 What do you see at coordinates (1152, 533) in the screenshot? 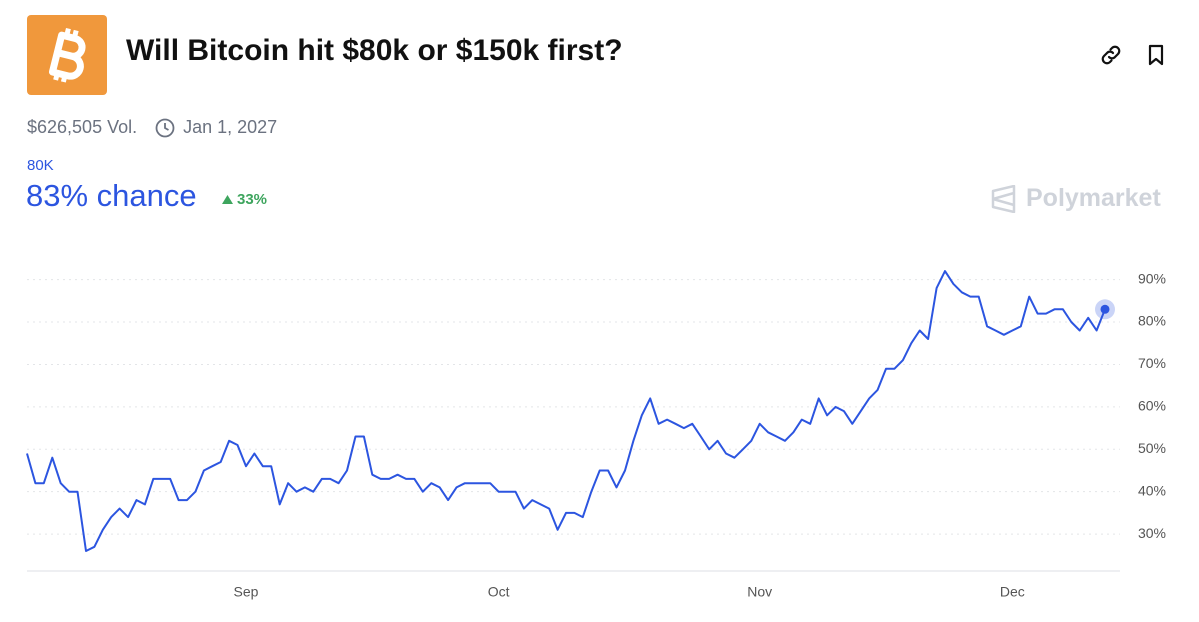
I see `y-tick-label: 30%` at bounding box center [1152, 533].